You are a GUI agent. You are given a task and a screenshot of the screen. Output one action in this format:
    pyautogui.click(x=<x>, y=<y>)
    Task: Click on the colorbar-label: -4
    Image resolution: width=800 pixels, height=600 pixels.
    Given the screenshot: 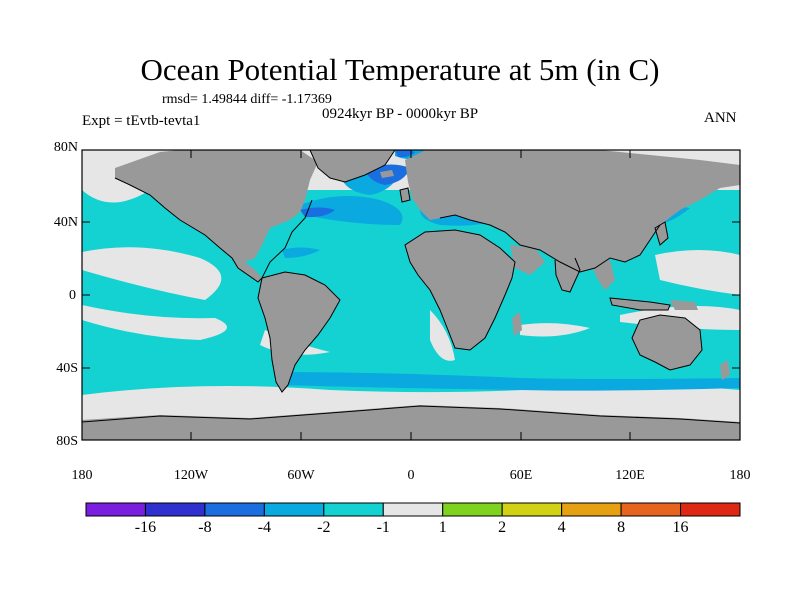 What is the action you would take?
    pyautogui.click(x=264, y=527)
    